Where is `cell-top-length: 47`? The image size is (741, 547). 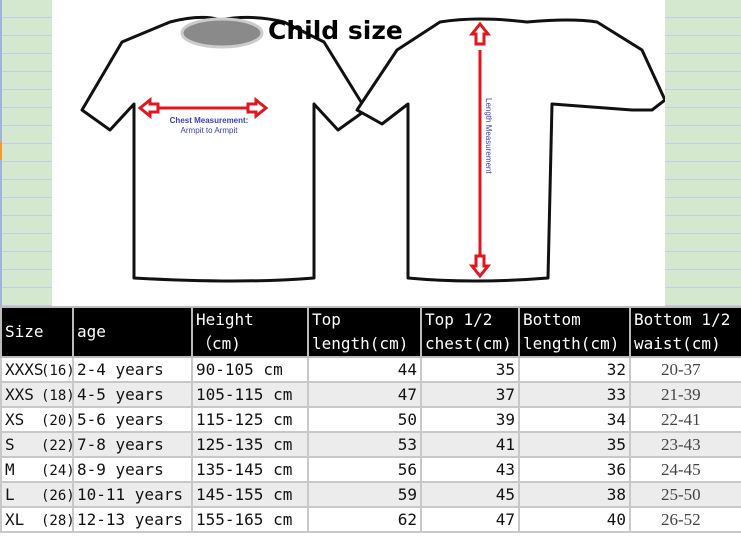 cell-top-length: 47 is located at coordinates (364, 394).